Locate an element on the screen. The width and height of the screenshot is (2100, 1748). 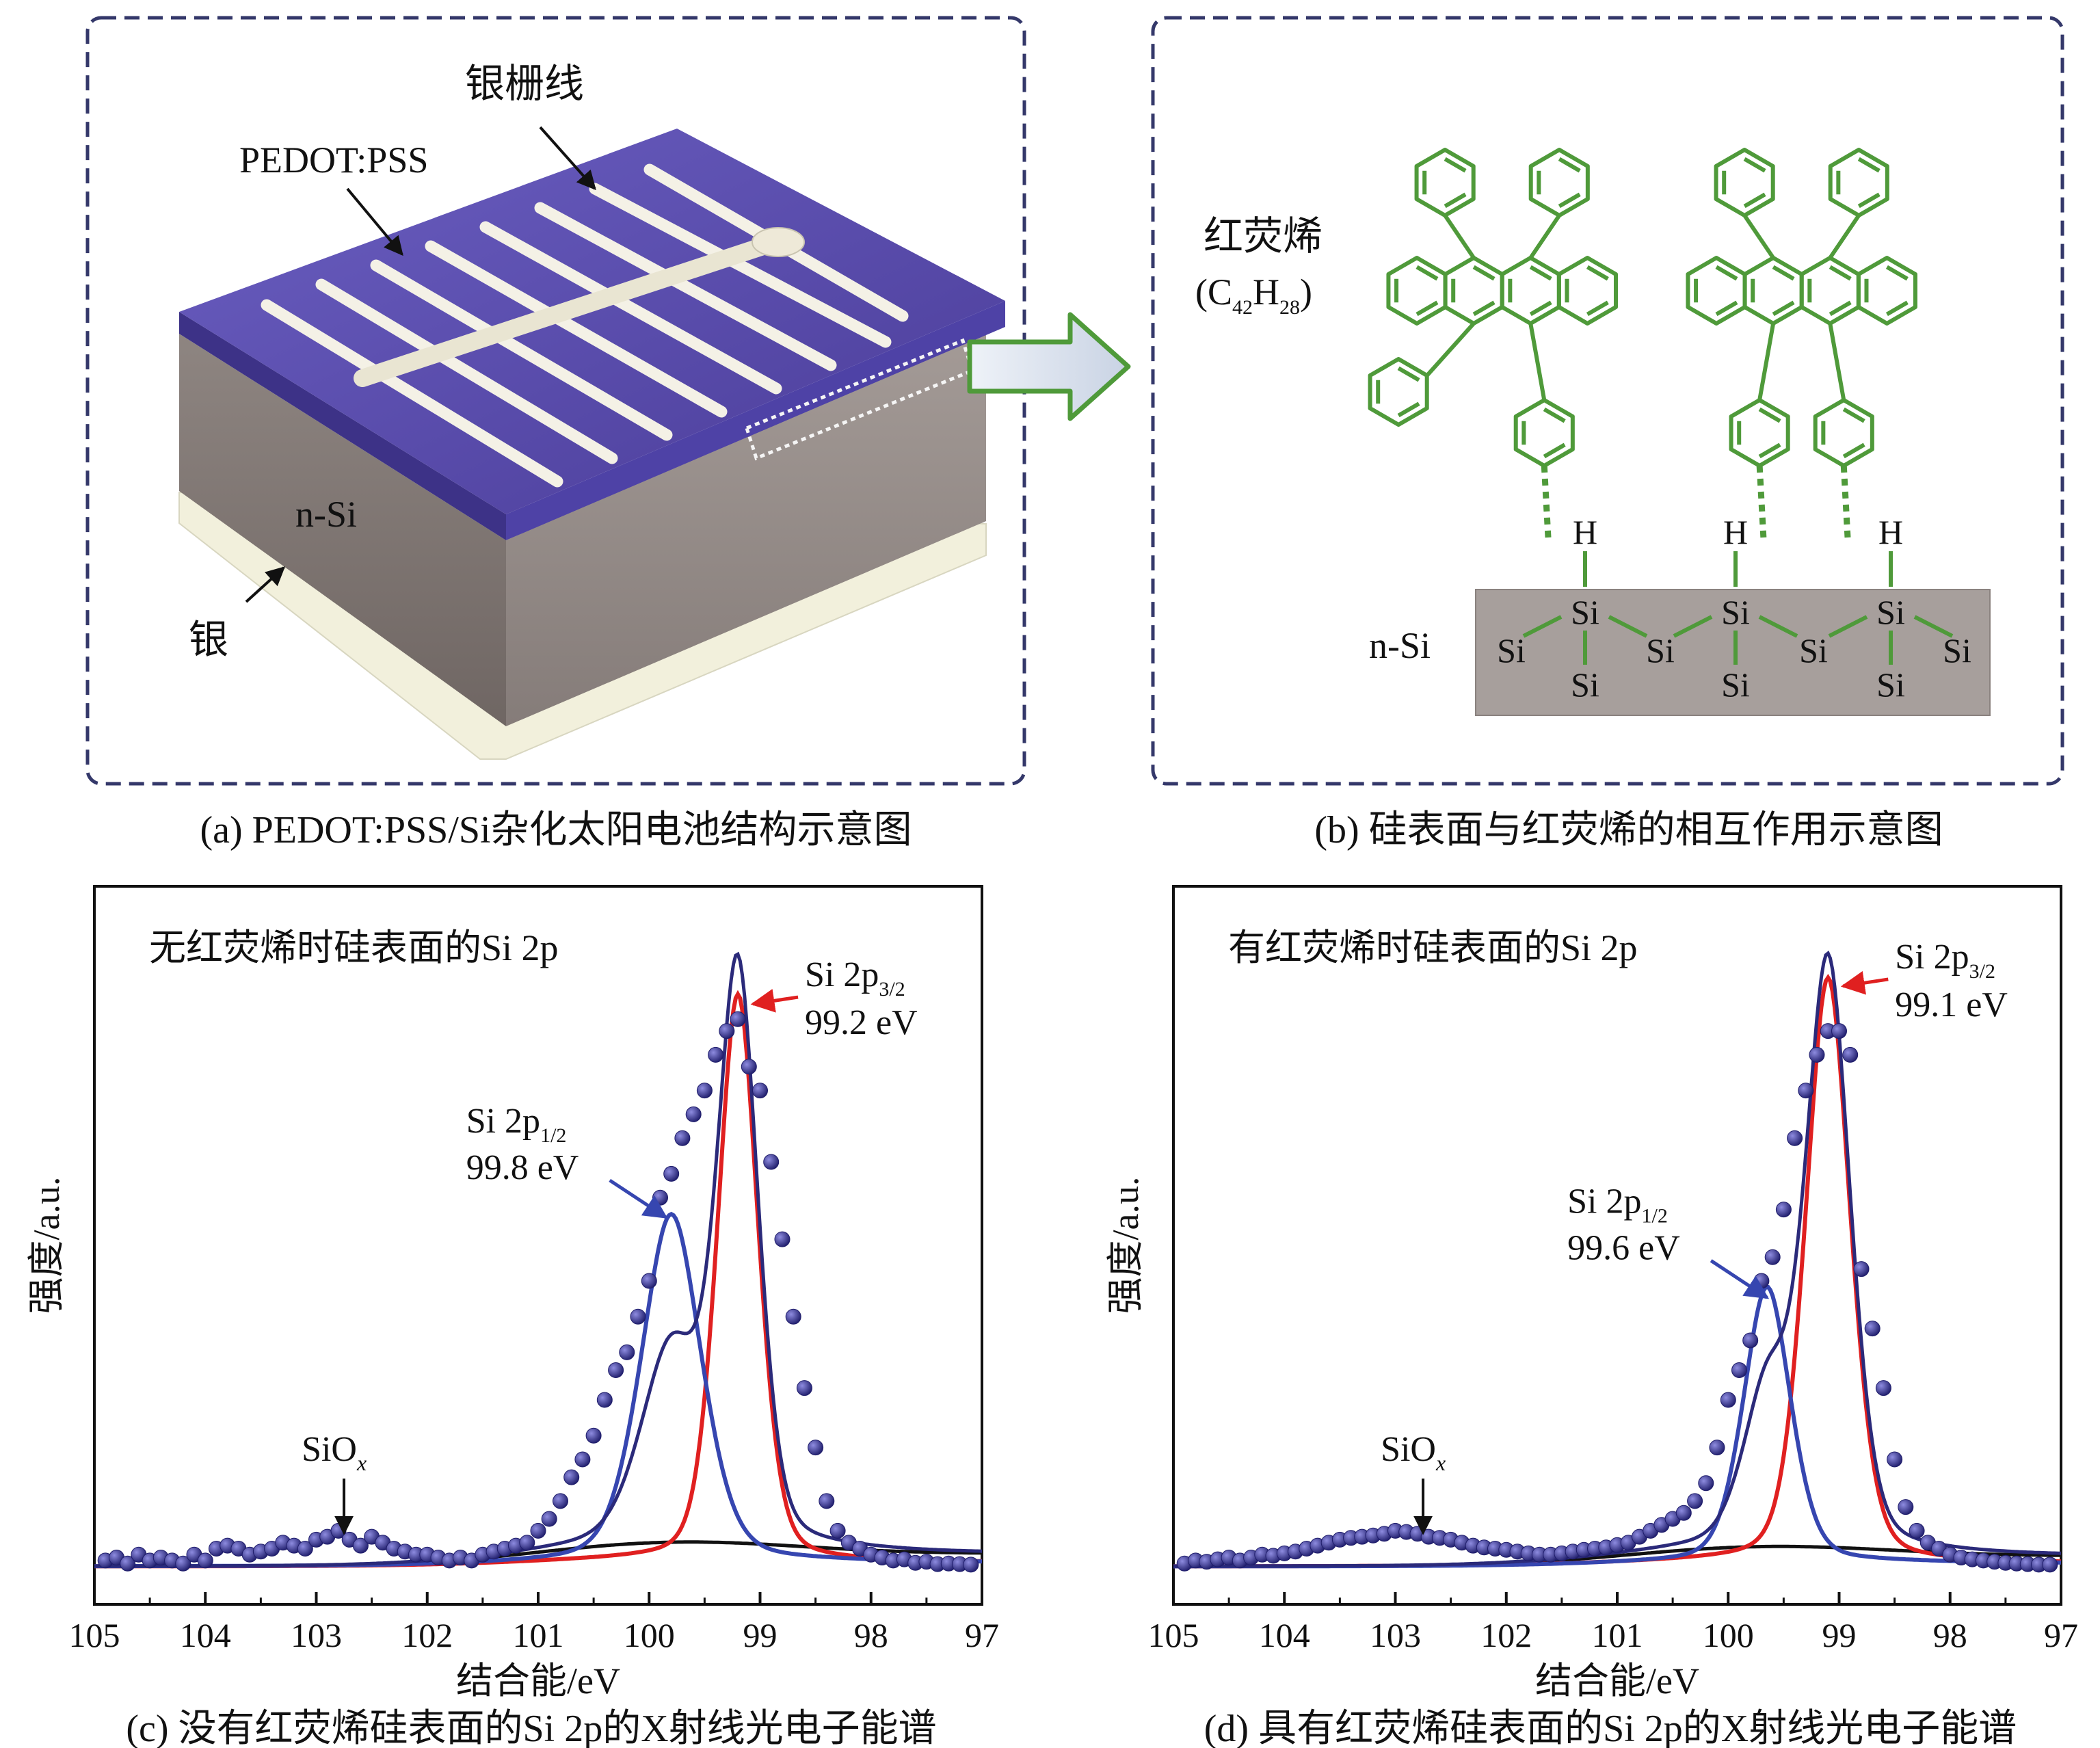
zoom-arrow is located at coordinates (1049, 366).